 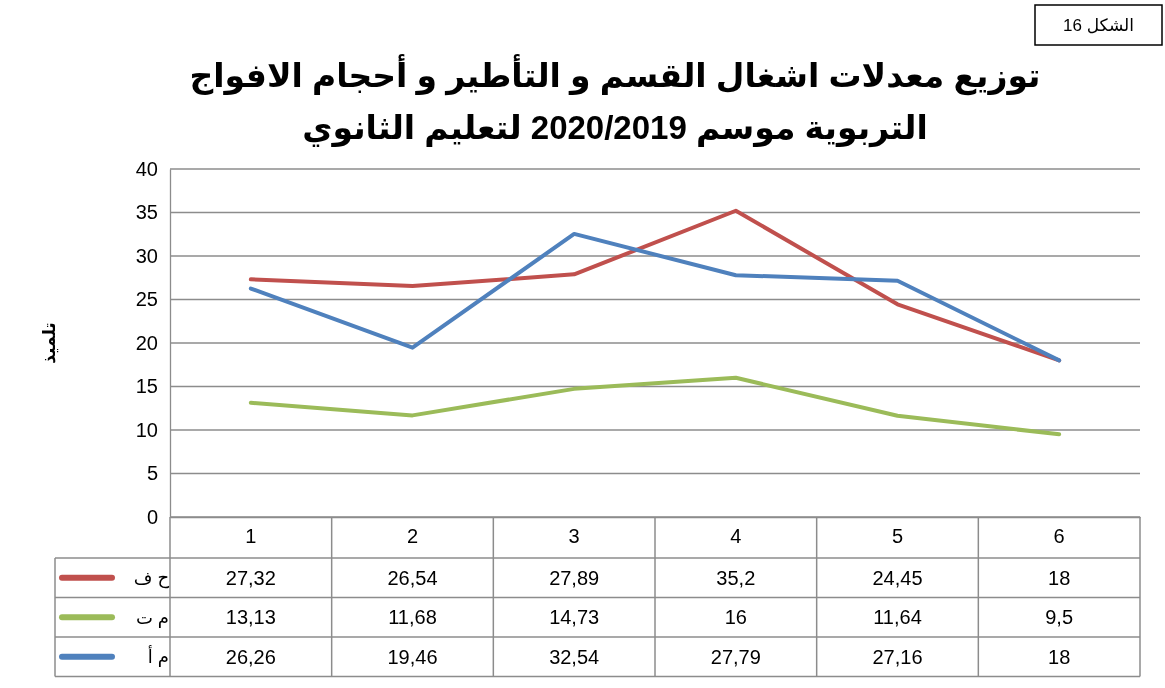 I want to click on data-label: 27,16, so click(x=897, y=656).